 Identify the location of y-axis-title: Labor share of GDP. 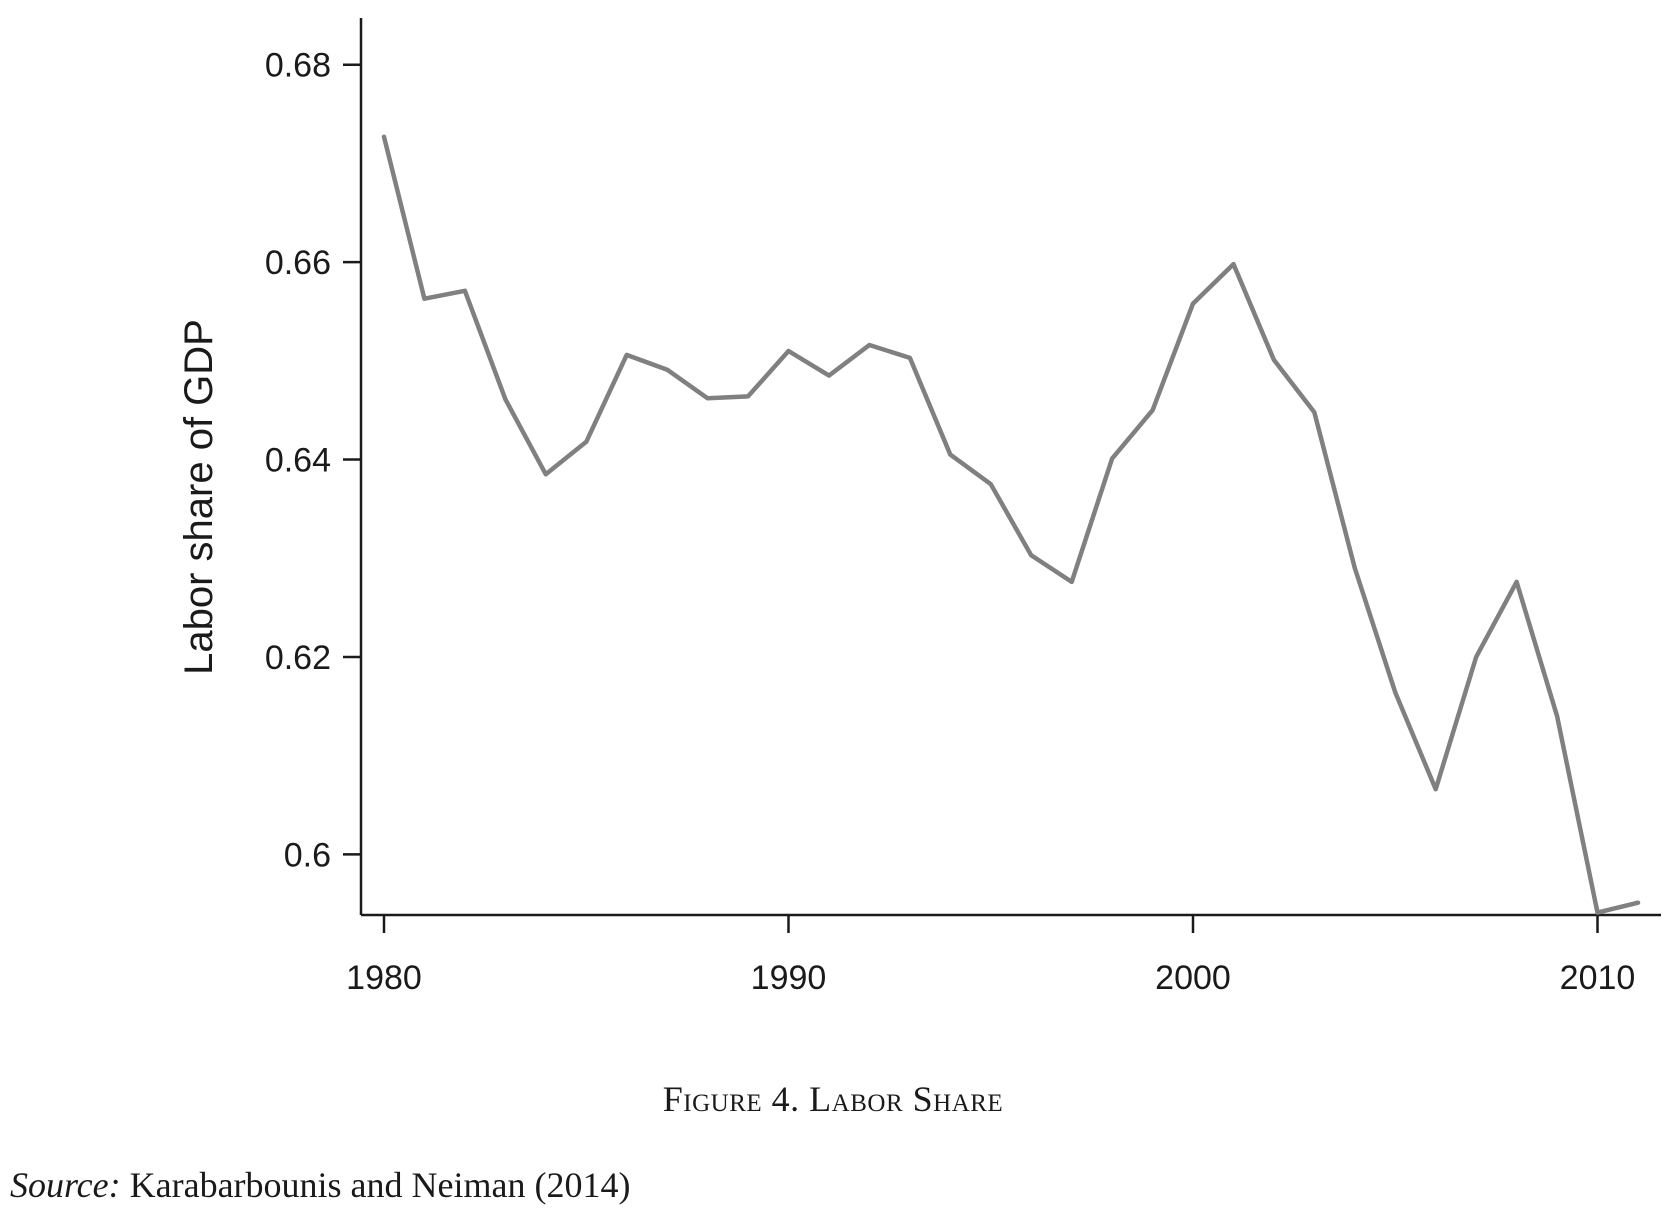
(199, 497).